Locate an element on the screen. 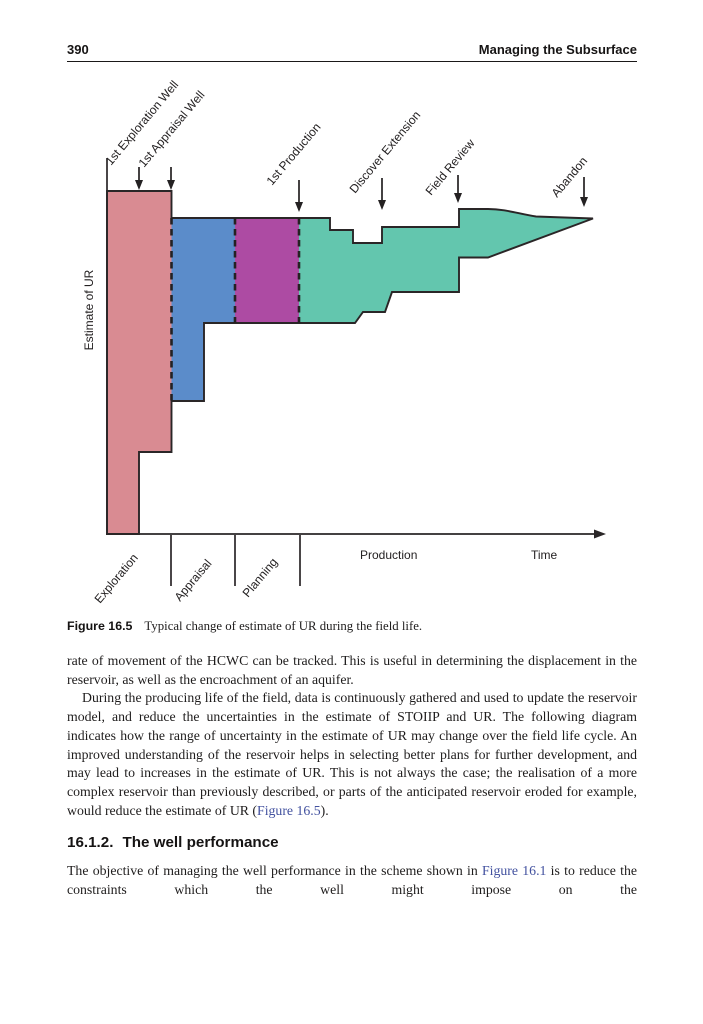  page-number: 390 is located at coordinates (78, 49).